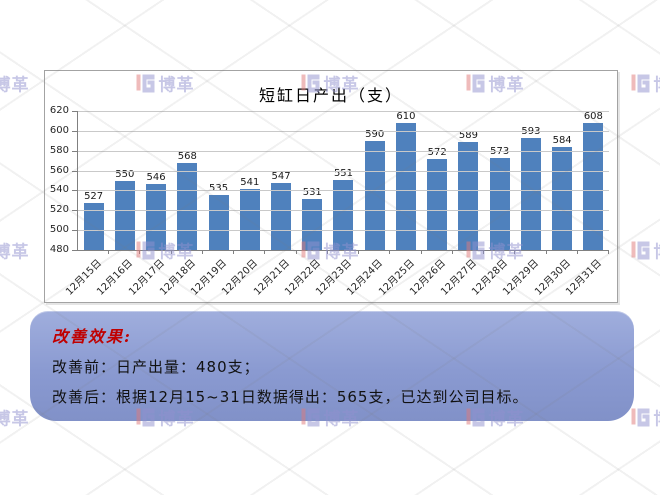 The height and width of the screenshot is (495, 660). What do you see at coordinates (92, 336) in the screenshot?
I see `note-heading: 改善效果:` at bounding box center [92, 336].